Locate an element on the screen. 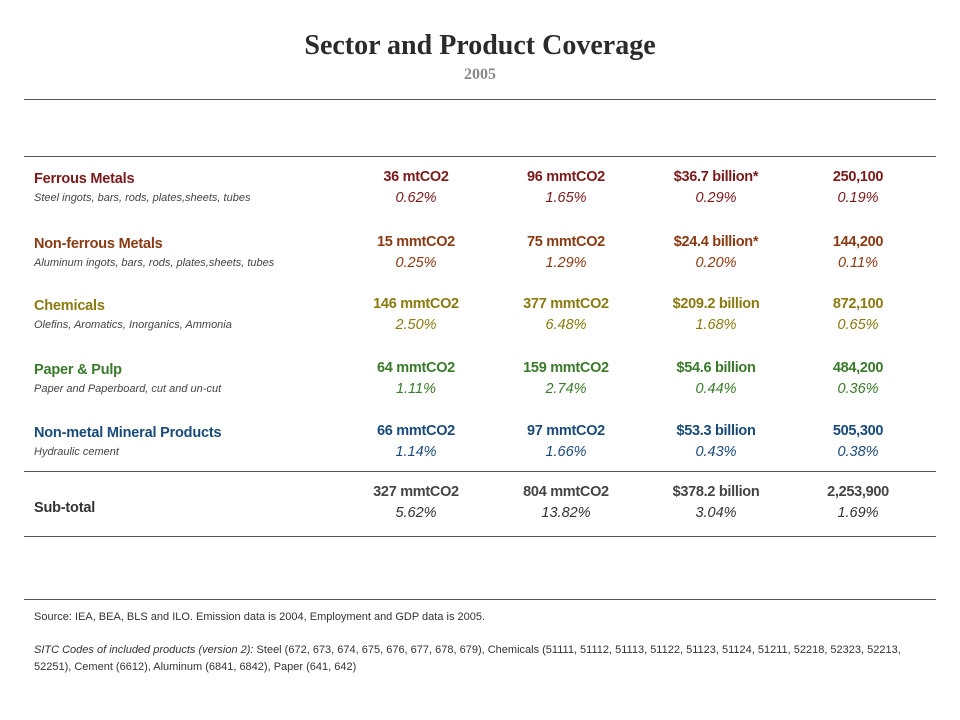 The width and height of the screenshot is (960, 720). sector-name: Non-metal Mineral Products is located at coordinates (128, 433).